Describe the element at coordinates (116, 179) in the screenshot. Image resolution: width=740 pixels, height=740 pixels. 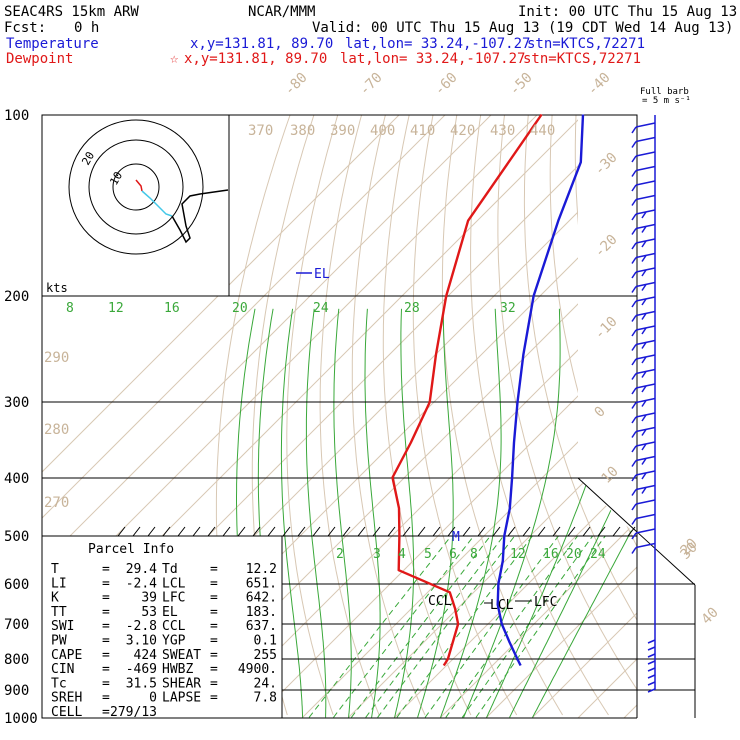
I see `hodograph-ring-label: 10` at that location.